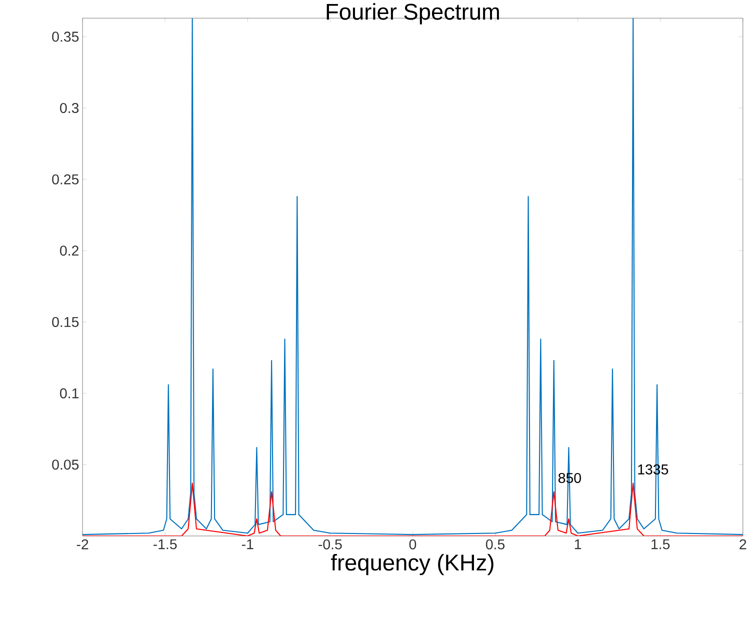 Image resolution: width=750 pixels, height=644 pixels. Describe the element at coordinates (69, 250) in the screenshot. I see `y-tick-label: 0.2` at that location.